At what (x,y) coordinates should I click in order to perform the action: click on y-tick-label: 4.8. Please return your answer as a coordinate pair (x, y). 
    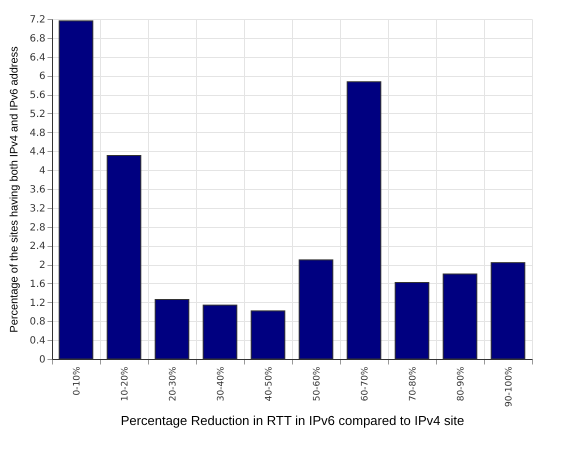
    Looking at the image, I should click on (38, 133).